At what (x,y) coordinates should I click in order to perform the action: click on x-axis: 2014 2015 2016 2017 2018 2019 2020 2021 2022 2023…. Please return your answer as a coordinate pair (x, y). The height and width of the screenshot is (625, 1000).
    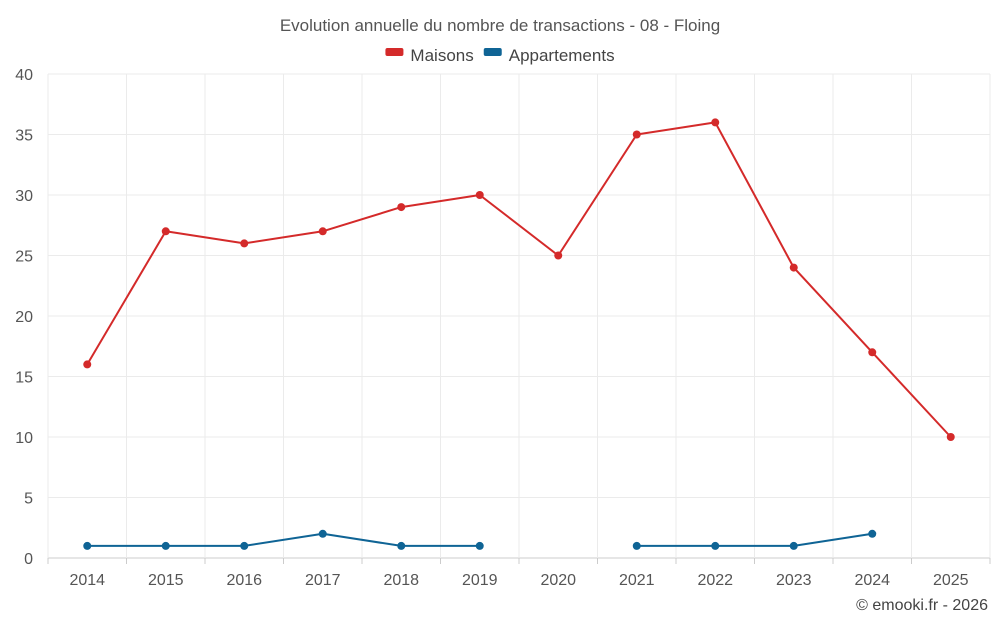
    Looking at the image, I should click on (518, 580).